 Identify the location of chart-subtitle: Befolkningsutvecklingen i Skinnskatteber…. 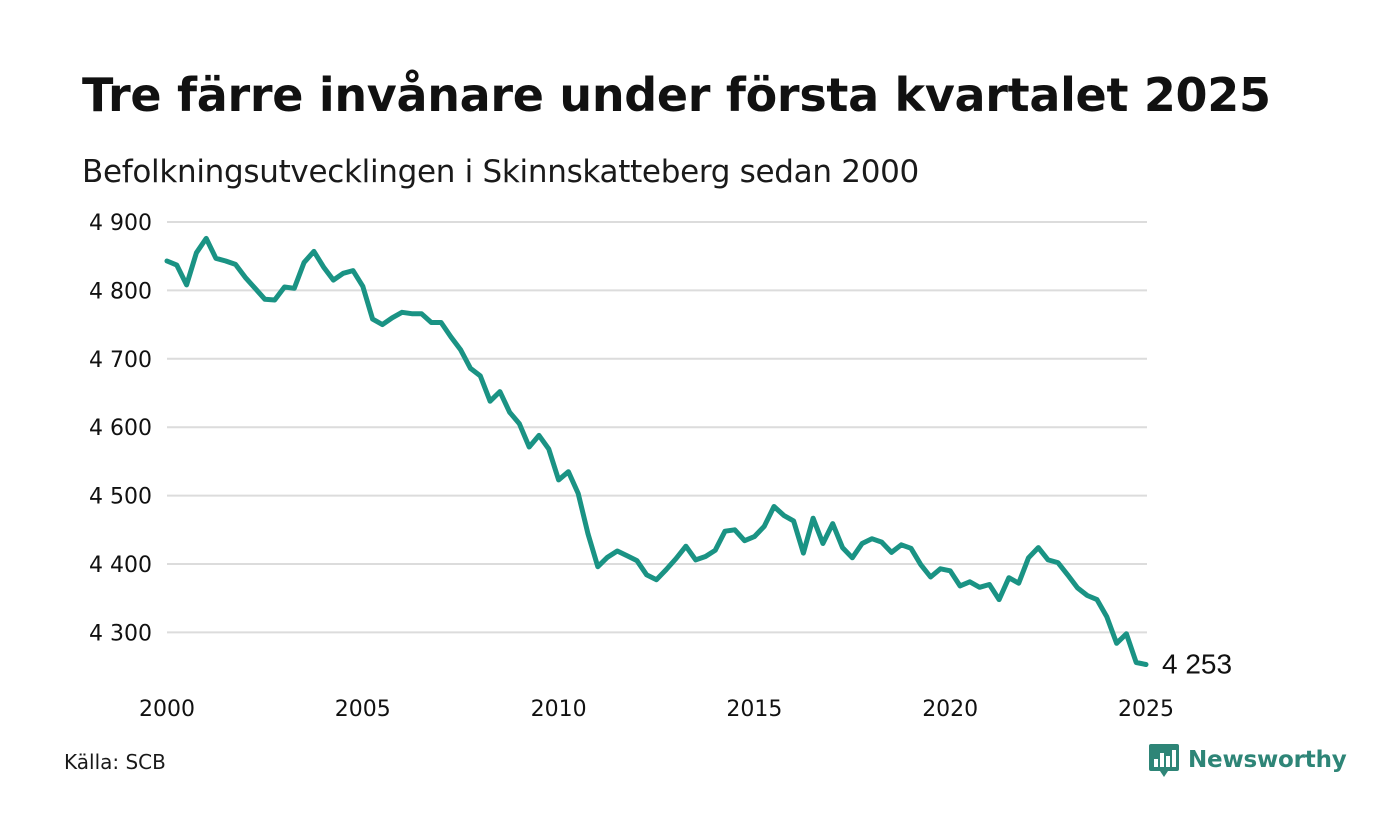
(500, 172).